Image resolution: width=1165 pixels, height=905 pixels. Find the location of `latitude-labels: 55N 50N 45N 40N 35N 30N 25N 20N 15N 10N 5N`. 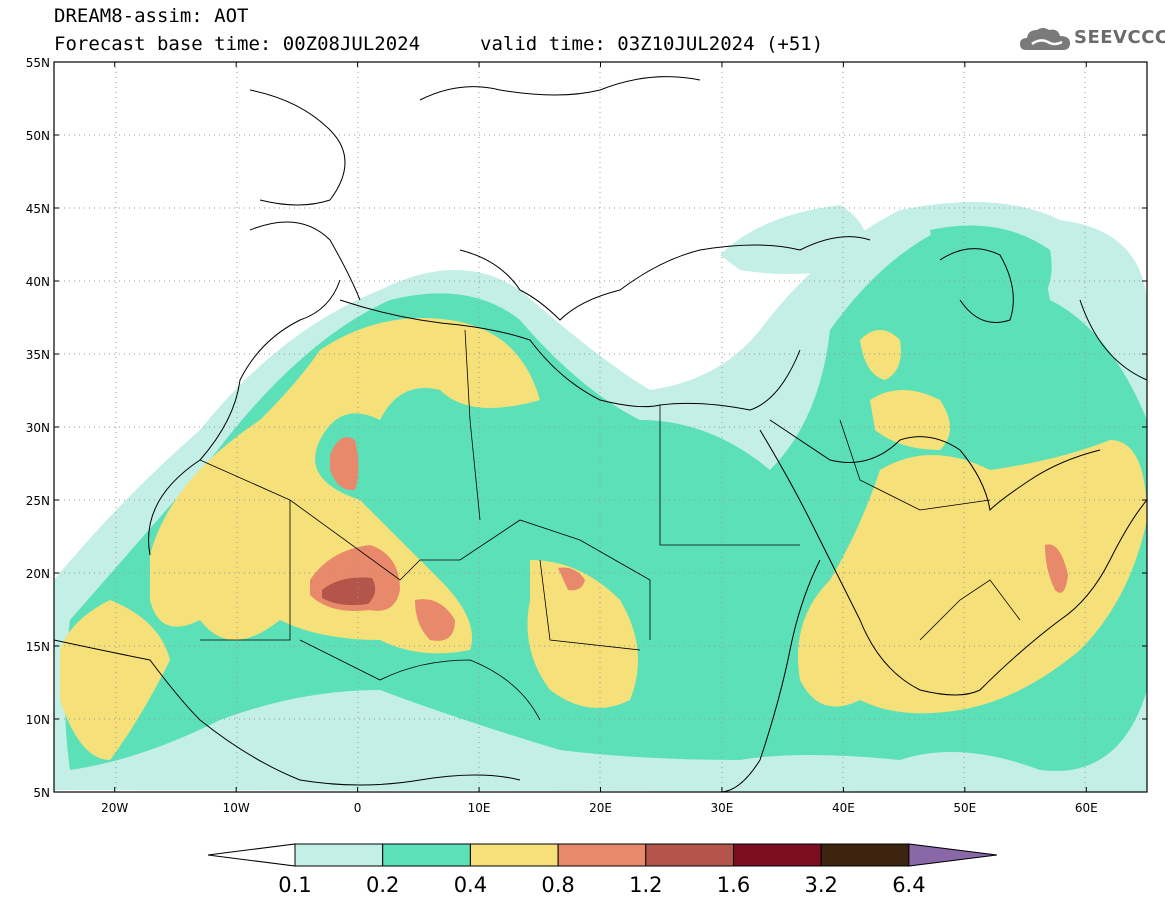

latitude-labels: 55N 50N 45N 40N 35N 30N 25N 20N 15N 10N 5N is located at coordinates (38, 428).